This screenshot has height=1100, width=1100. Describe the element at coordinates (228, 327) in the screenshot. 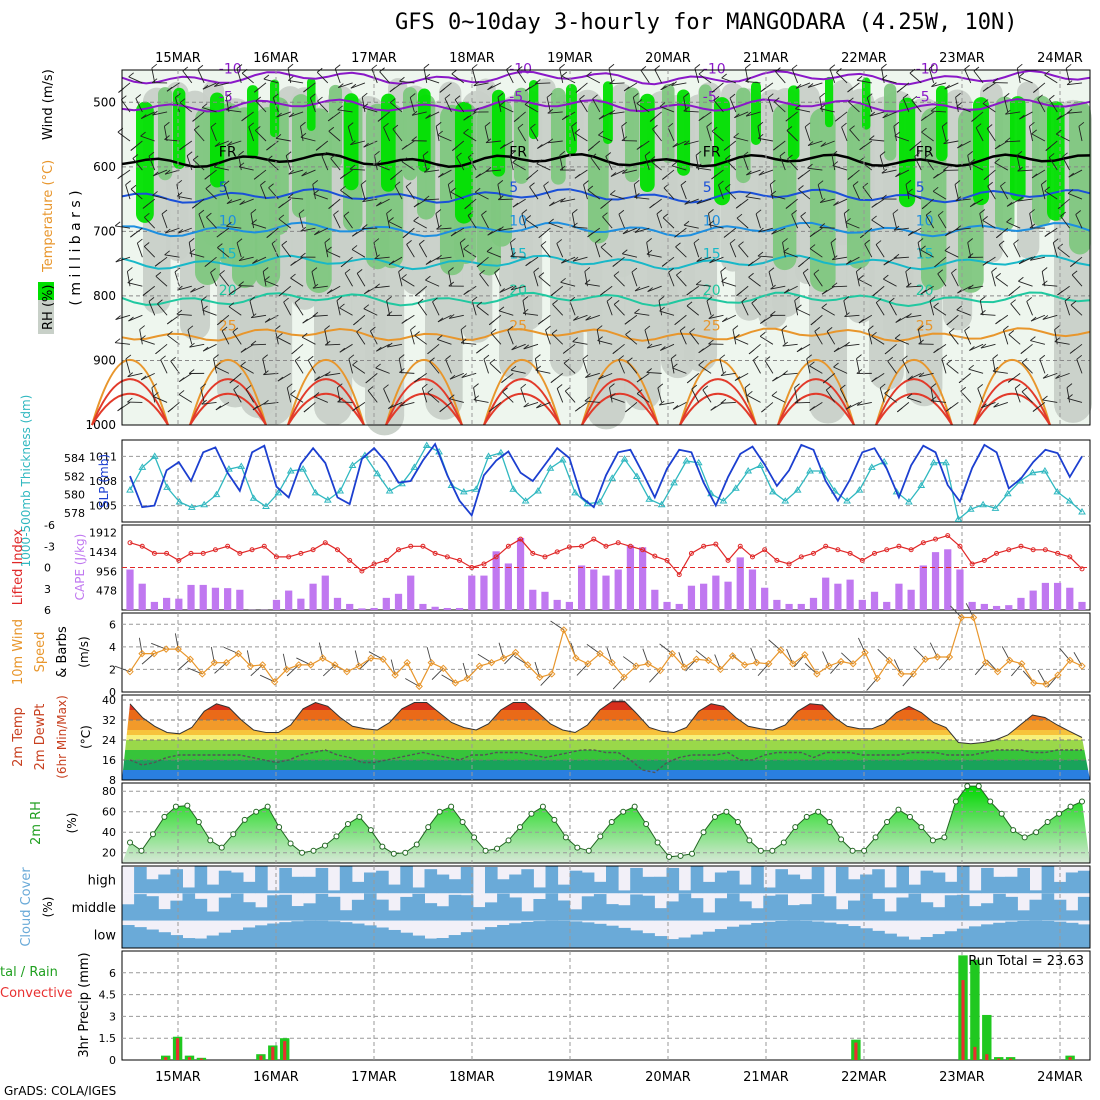

I see `isotherm-label: 25` at that location.